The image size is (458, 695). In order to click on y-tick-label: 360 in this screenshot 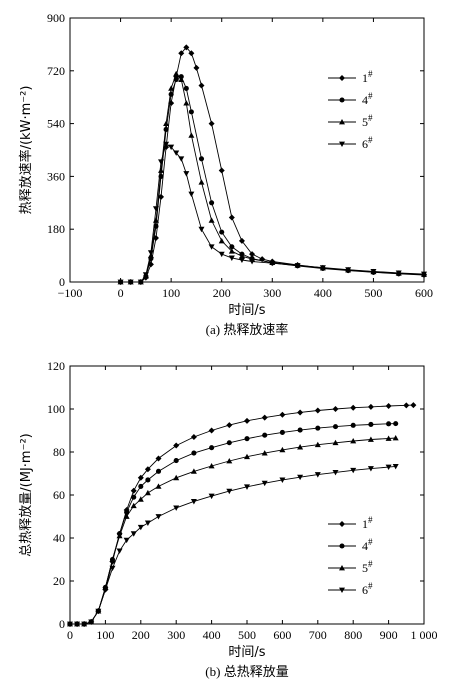, I will do `click(56, 176)`.